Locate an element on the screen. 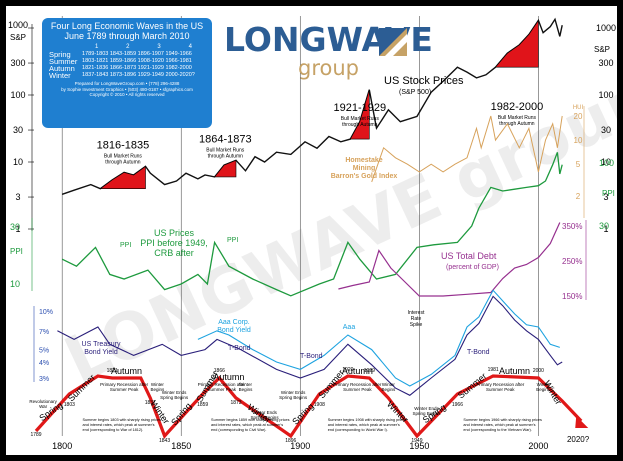  y-tick-label-sp: 1 is located at coordinates (17, 229).